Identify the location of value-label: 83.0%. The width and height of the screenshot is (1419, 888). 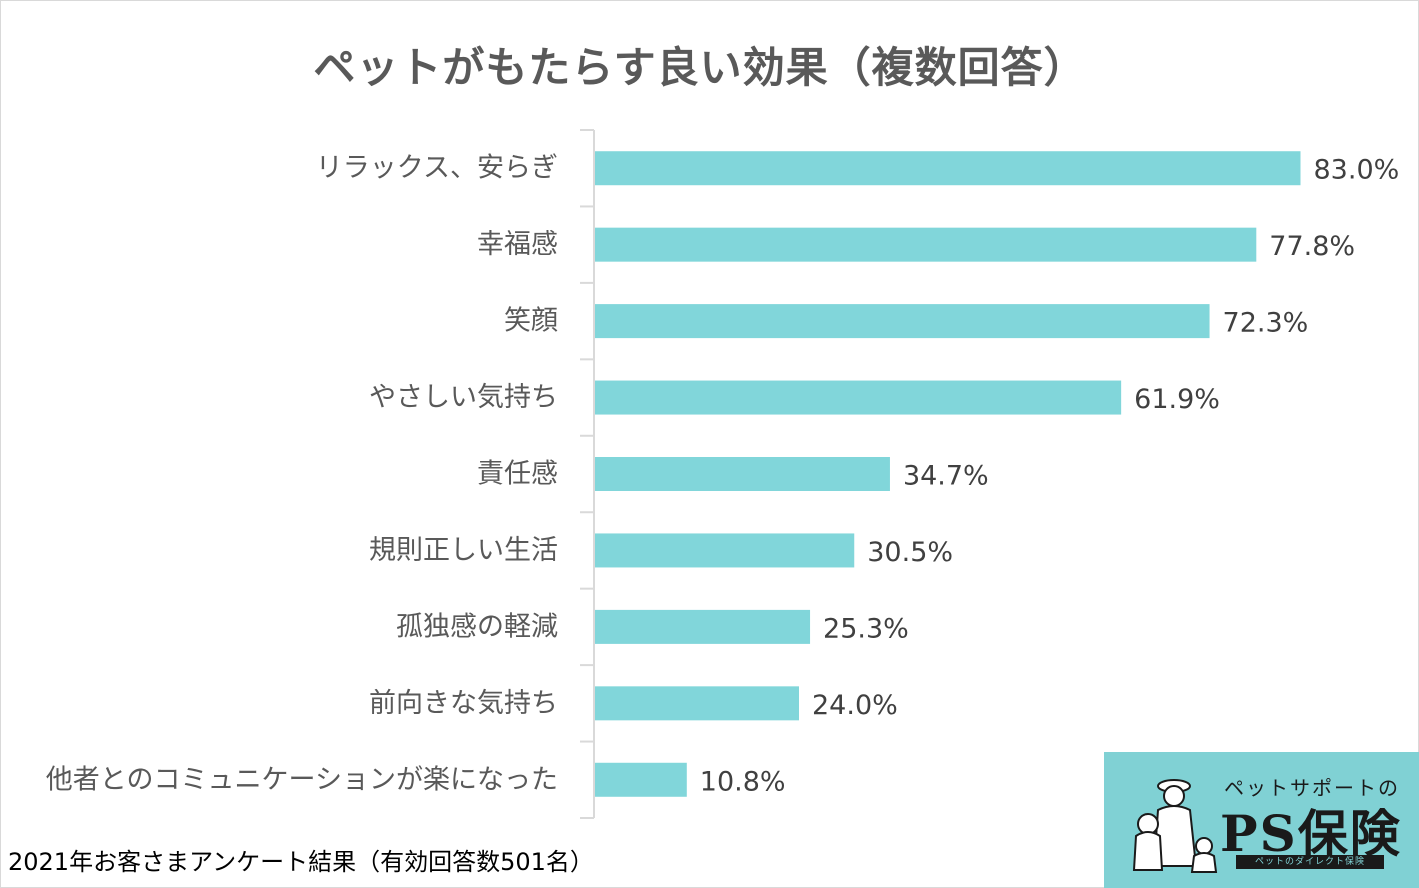
(1357, 170).